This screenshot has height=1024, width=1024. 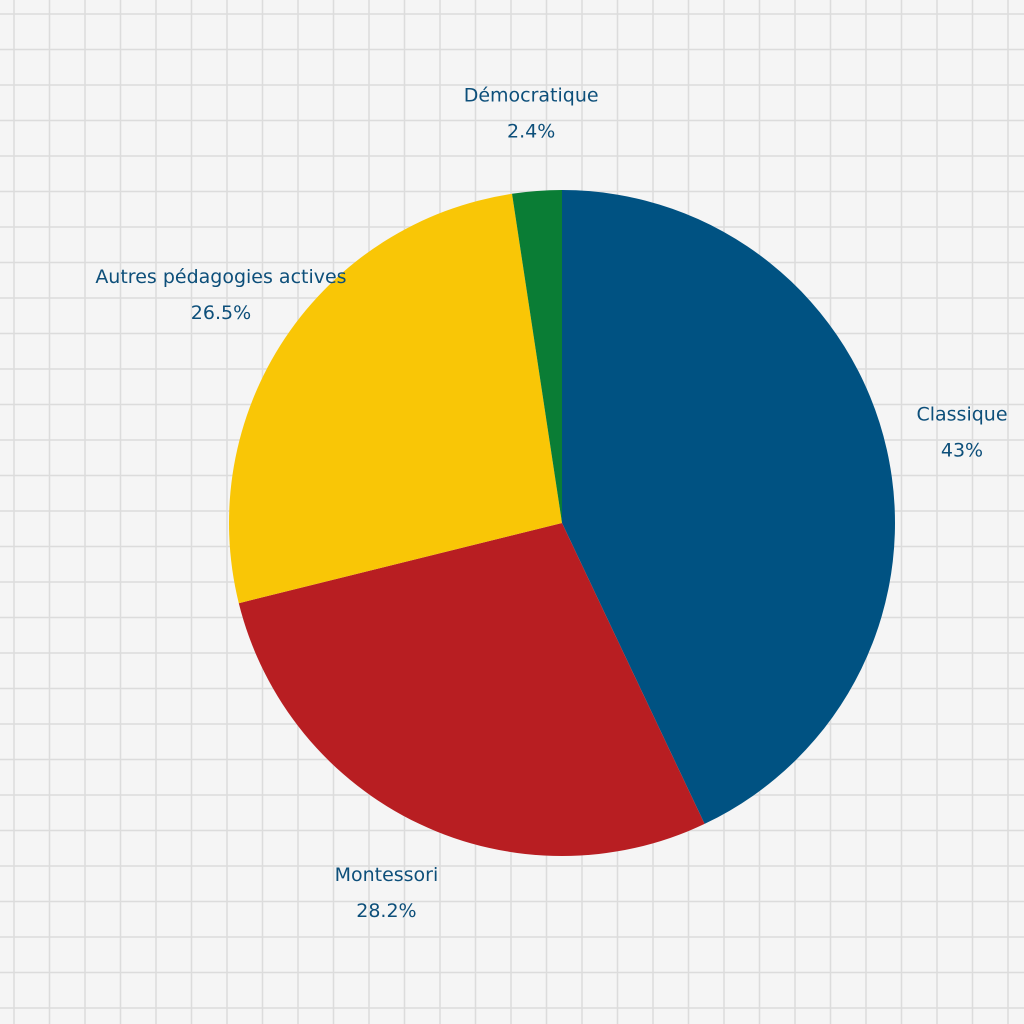 What do you see at coordinates (220, 277) in the screenshot?
I see `slice-label: Autres pédagogies actives` at bounding box center [220, 277].